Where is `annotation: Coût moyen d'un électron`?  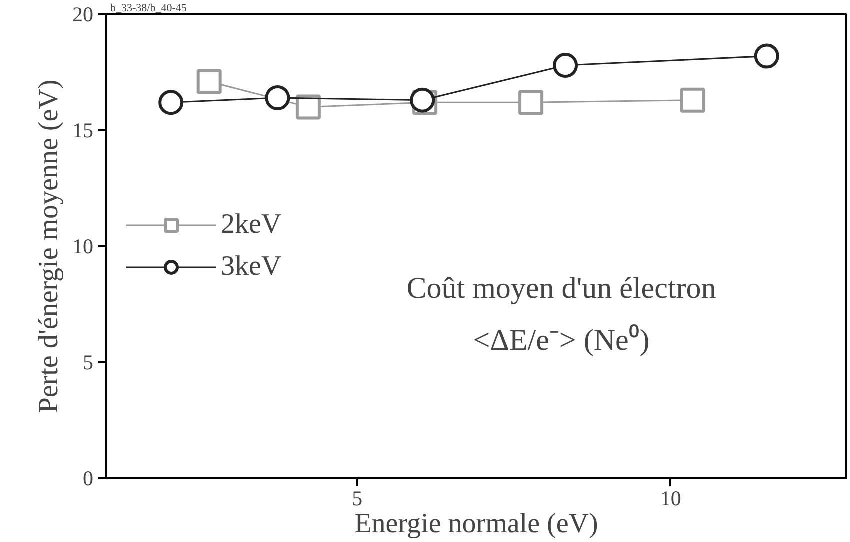
annotation: Coût moyen d'un électron is located at coordinates (561, 288).